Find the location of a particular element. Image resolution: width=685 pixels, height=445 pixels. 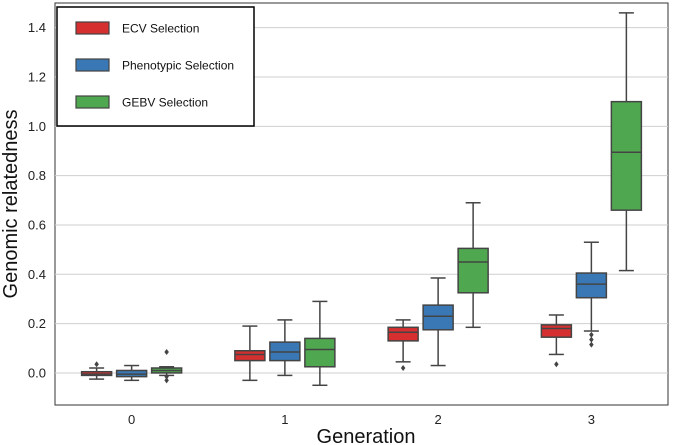

legend-label: GEBV Selection is located at coordinates (165, 103).